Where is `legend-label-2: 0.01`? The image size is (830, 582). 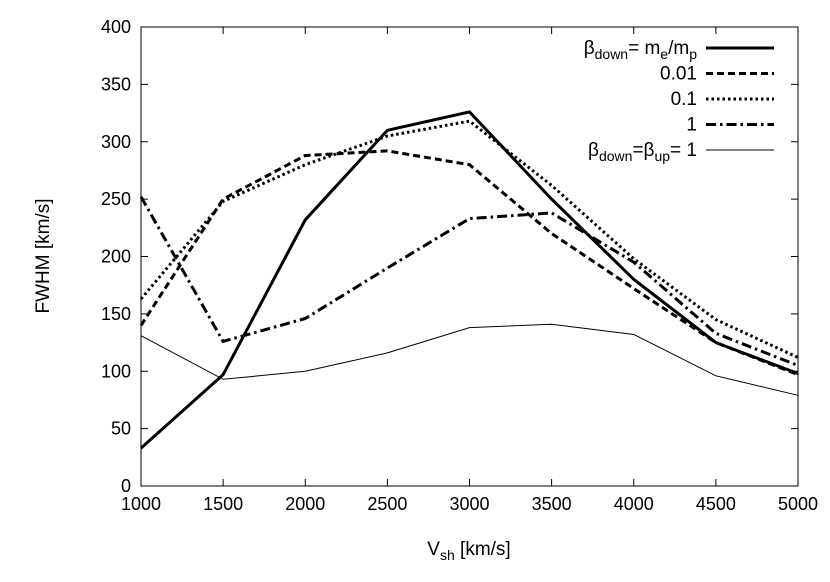 legend-label-2: 0.01 is located at coordinates (678, 74).